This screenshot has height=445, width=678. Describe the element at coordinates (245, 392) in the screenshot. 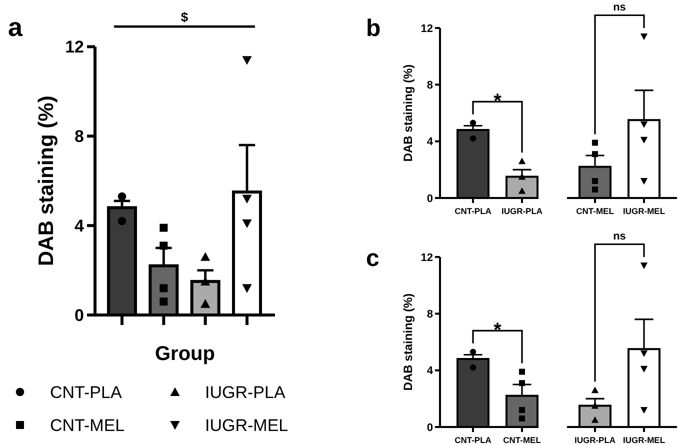

I see `legend-label: IUGR-PLA` at that location.